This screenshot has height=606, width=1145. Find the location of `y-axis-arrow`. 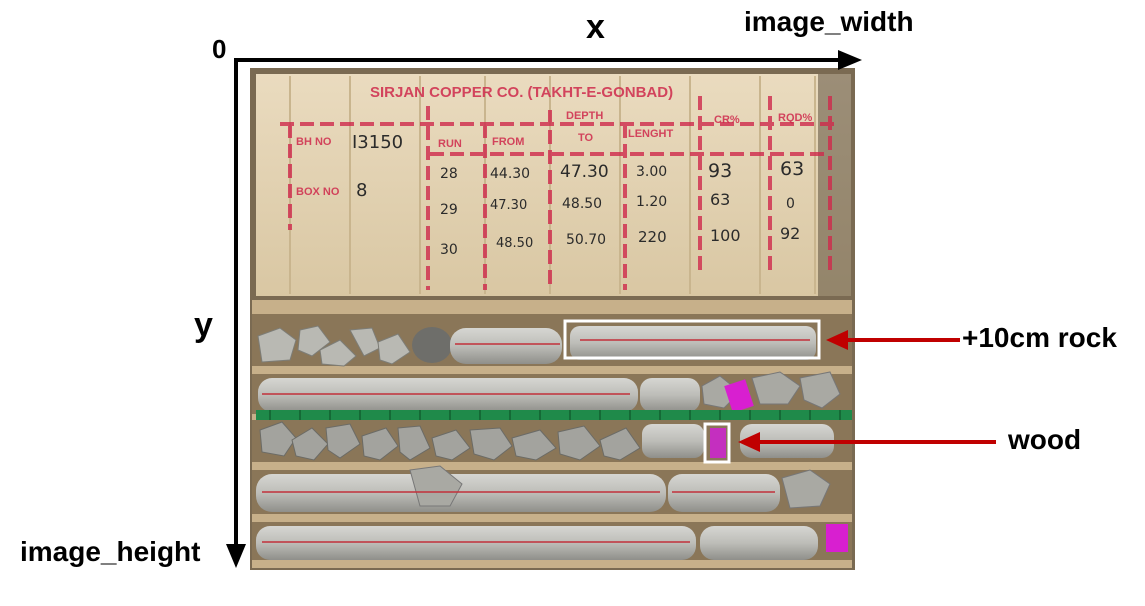

y-axis-arrow is located at coordinates (236, 313).